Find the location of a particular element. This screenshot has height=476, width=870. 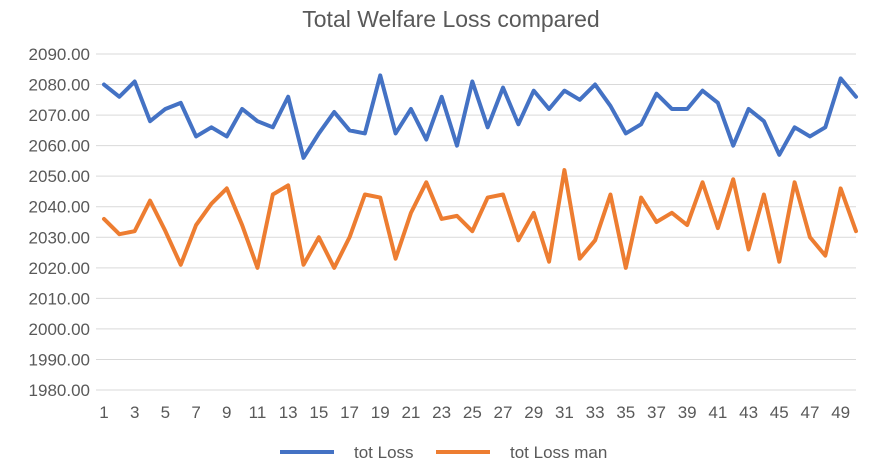

x-tick-label: 5 is located at coordinates (165, 412).